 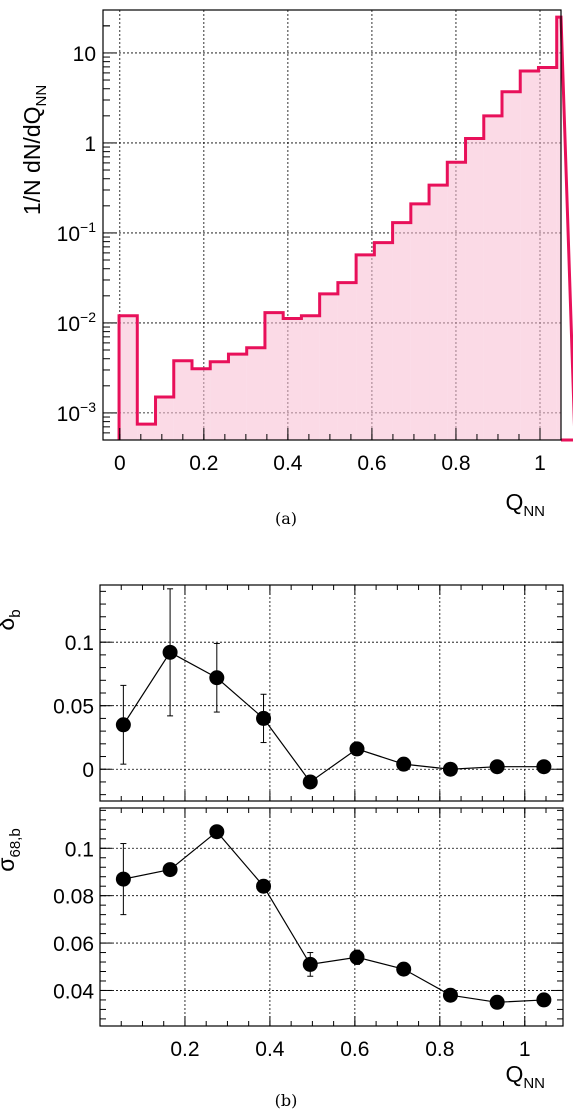 What do you see at coordinates (286, 1100) in the screenshot?
I see `caption-b: (b)` at bounding box center [286, 1100].